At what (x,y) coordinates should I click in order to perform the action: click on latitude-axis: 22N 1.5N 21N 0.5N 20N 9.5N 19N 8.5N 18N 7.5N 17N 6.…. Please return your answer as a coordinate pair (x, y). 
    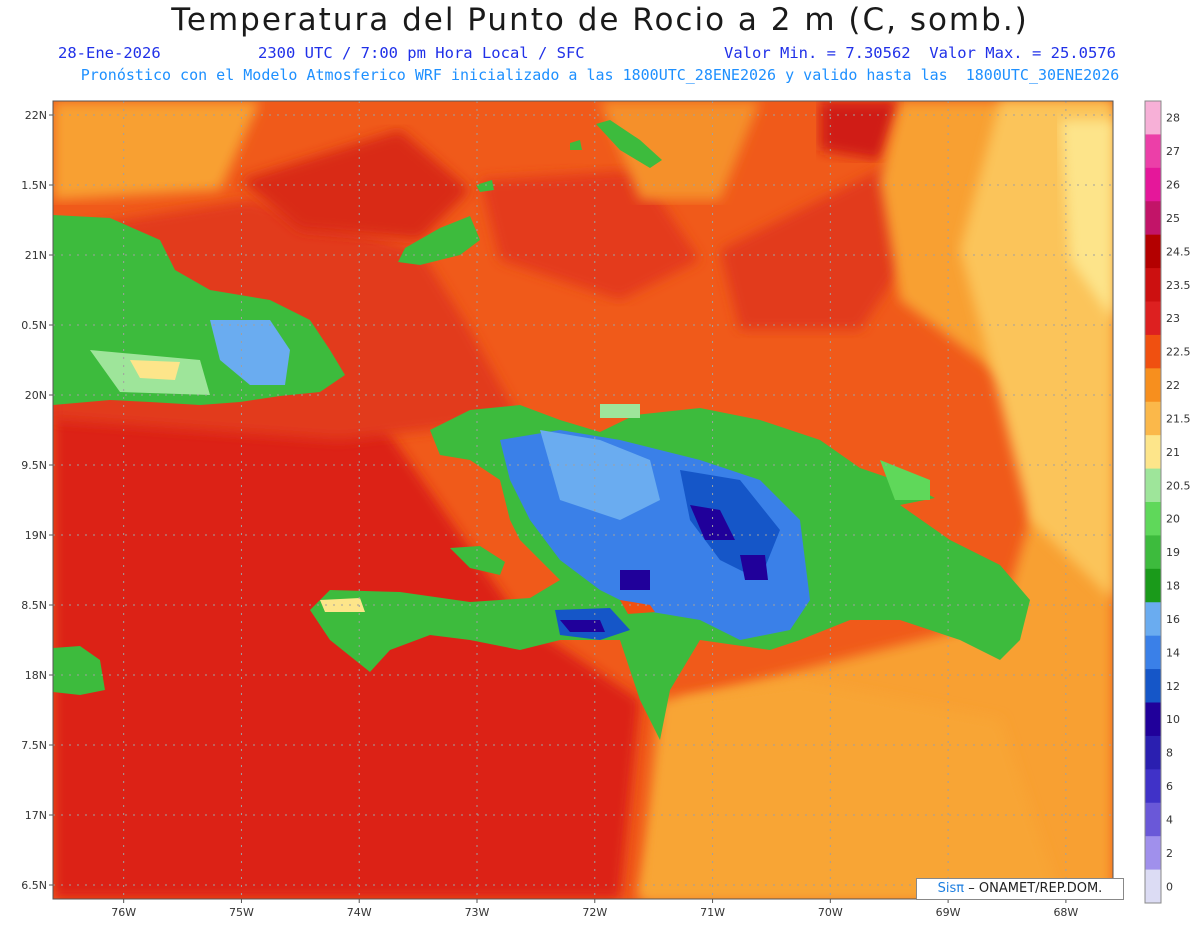
    Looking at the image, I should click on (37, 500).